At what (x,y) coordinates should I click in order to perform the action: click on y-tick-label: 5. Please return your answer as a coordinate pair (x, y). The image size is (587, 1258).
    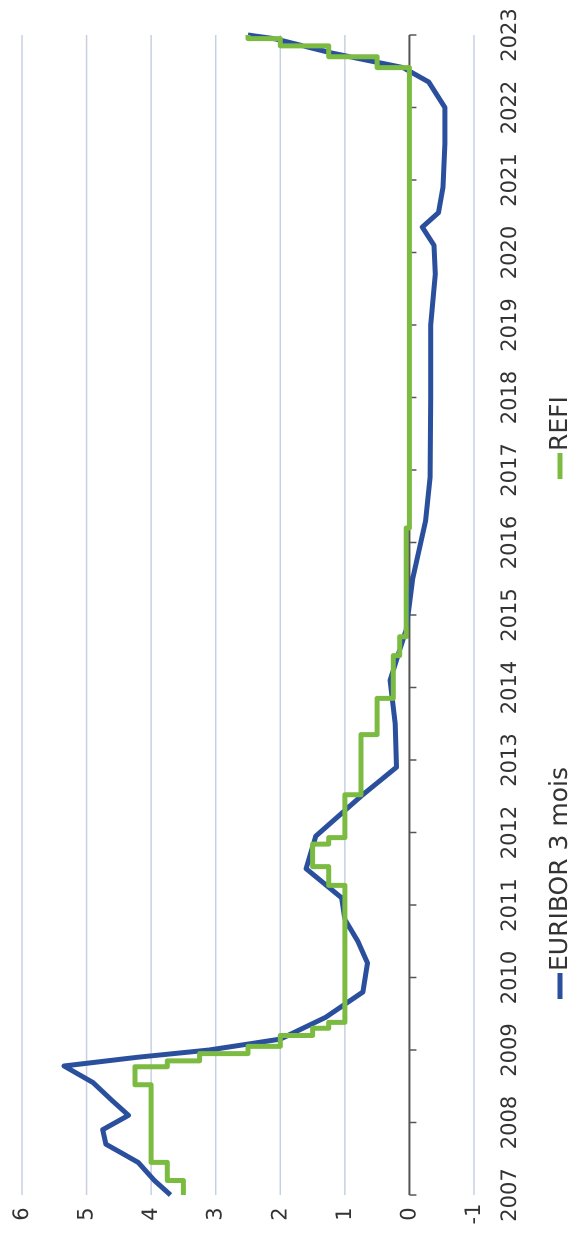
    Looking at the image, I should click on (86, 1213).